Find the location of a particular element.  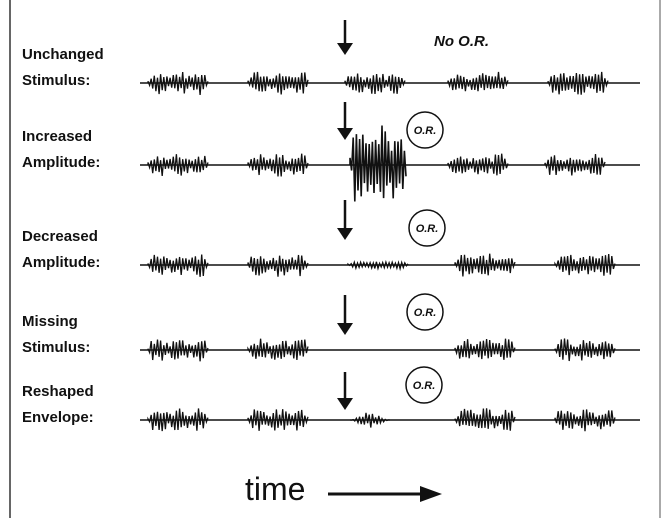

row-label: Missing is located at coordinates (50, 321).